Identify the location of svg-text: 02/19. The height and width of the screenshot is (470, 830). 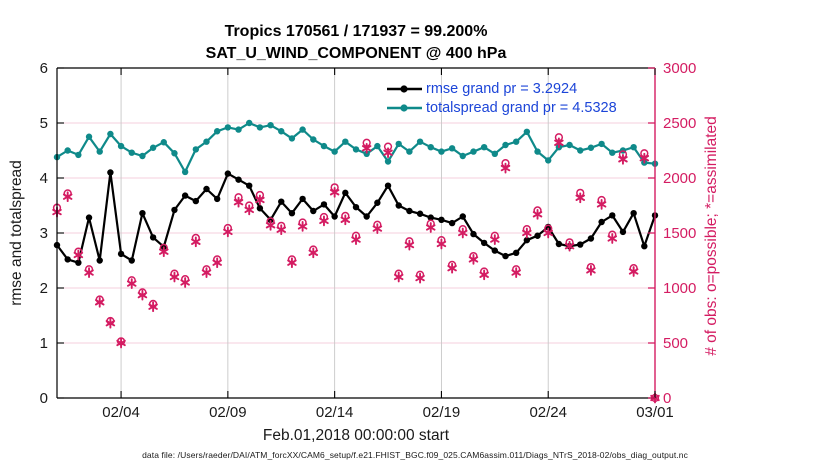
(442, 412).